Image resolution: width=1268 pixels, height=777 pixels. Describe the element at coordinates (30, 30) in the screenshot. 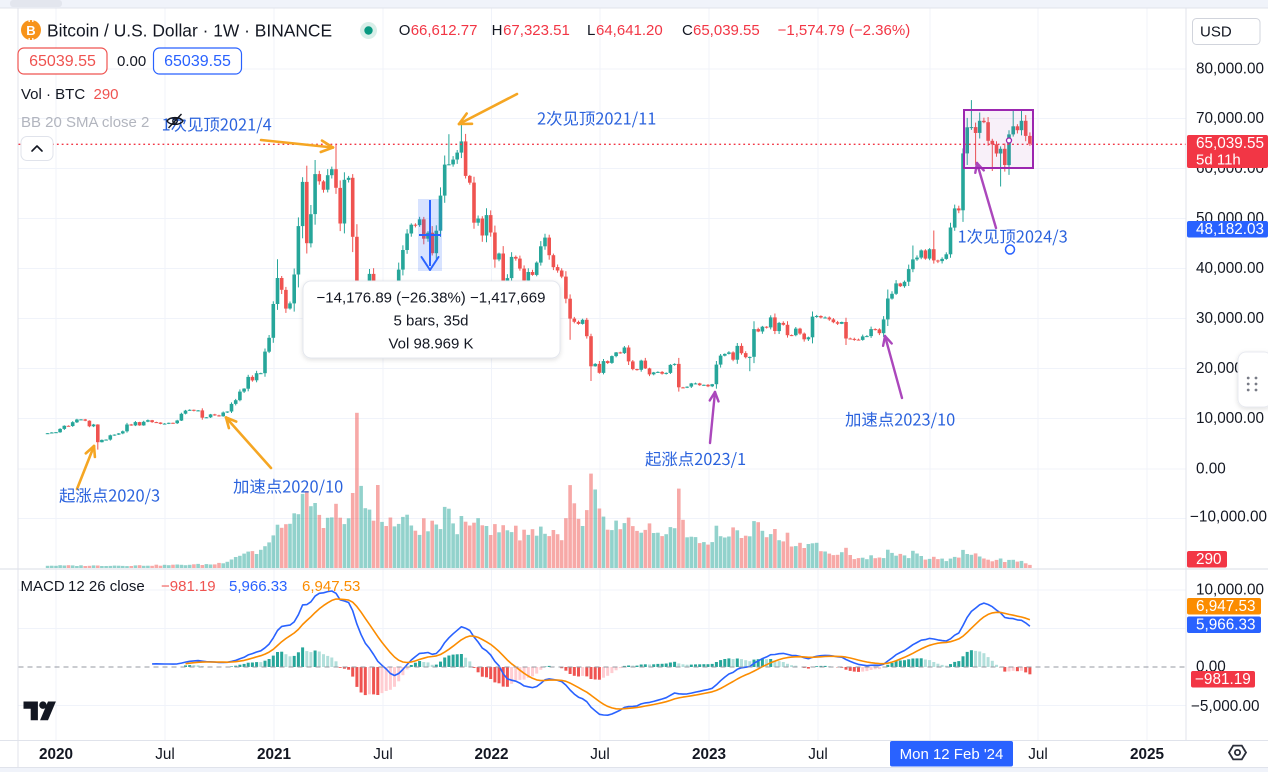

I see `svg-text: B` at that location.